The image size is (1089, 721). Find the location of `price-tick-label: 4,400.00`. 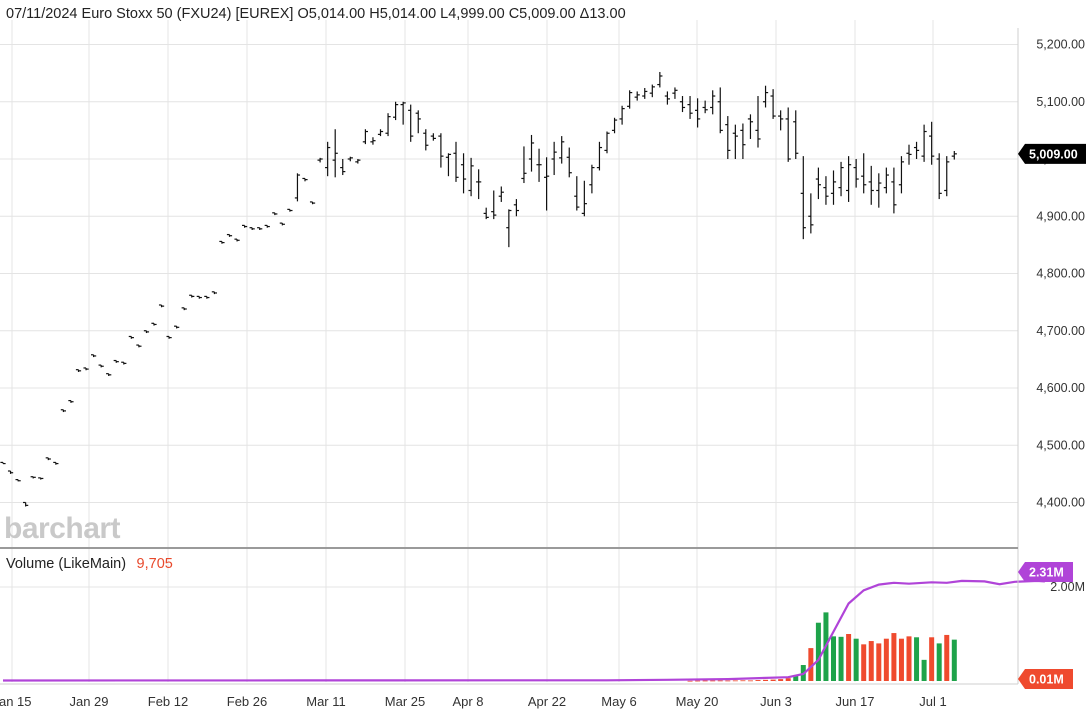

price-tick-label: 4,400.00 is located at coordinates (1060, 503).